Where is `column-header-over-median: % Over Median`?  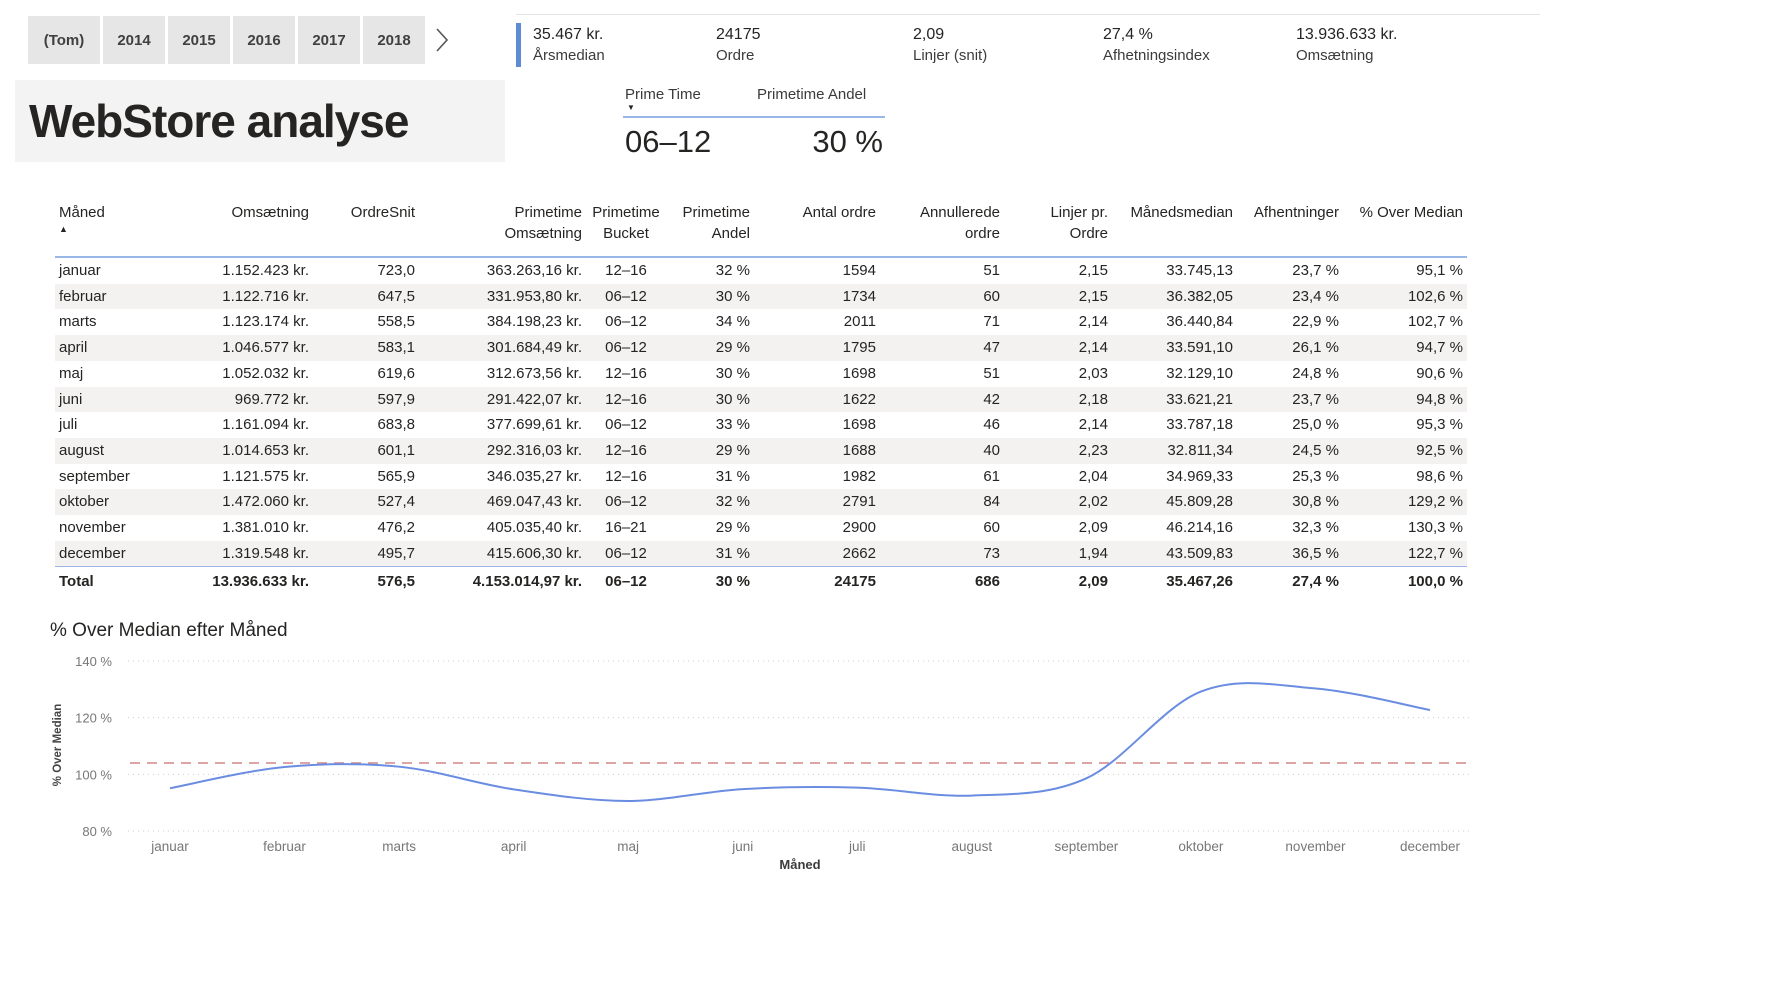
column-header-over-median: % Over Median is located at coordinates (1405, 230).